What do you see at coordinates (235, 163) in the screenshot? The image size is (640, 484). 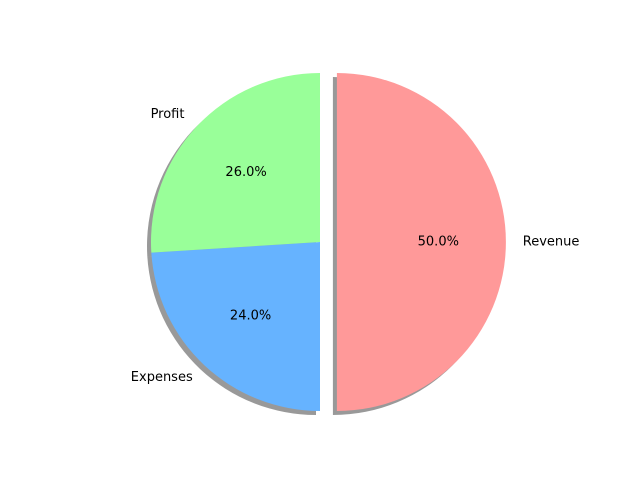 I see `pie-slice-profit` at bounding box center [235, 163].